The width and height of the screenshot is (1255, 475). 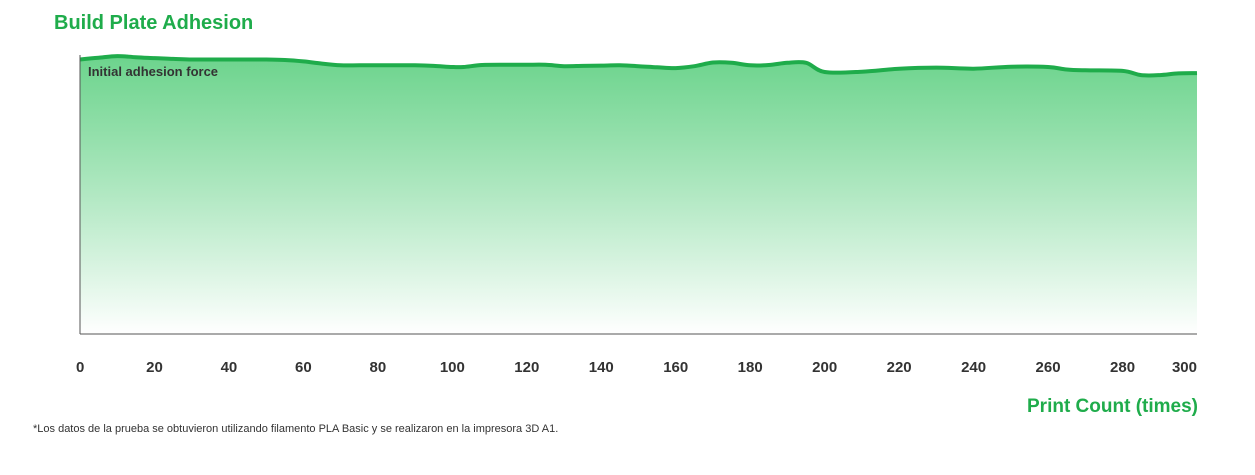 I want to click on x-tick-label: 200, so click(x=824, y=367).